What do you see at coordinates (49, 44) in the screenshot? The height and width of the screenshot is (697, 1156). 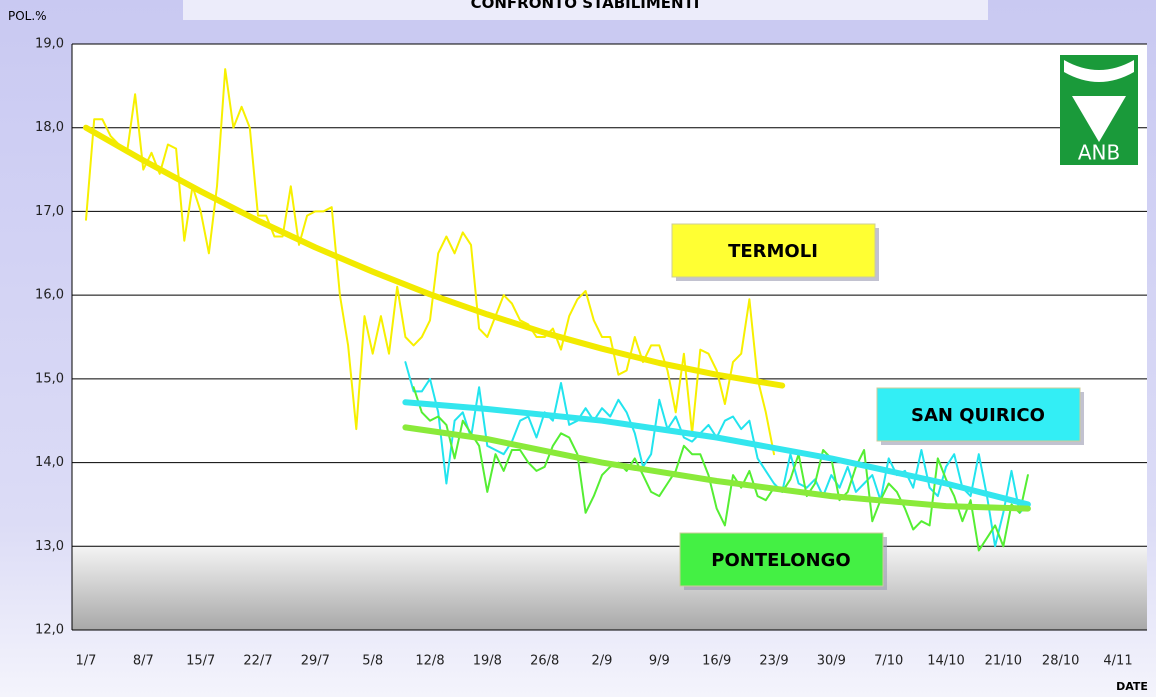 I see `y-tick-label: 19,0` at bounding box center [49, 44].